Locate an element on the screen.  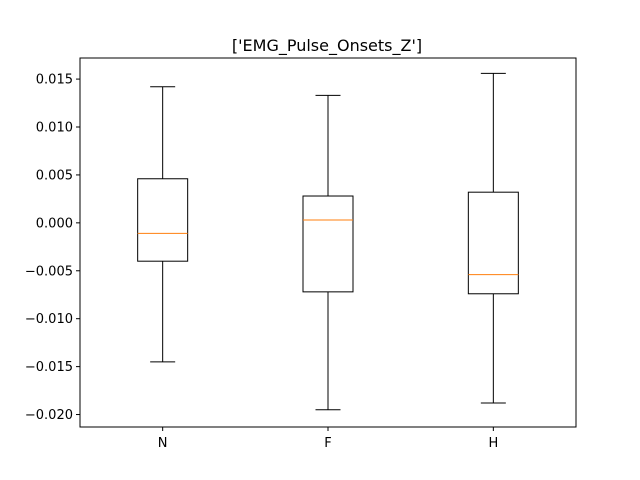
box-f is located at coordinates (328, 252).